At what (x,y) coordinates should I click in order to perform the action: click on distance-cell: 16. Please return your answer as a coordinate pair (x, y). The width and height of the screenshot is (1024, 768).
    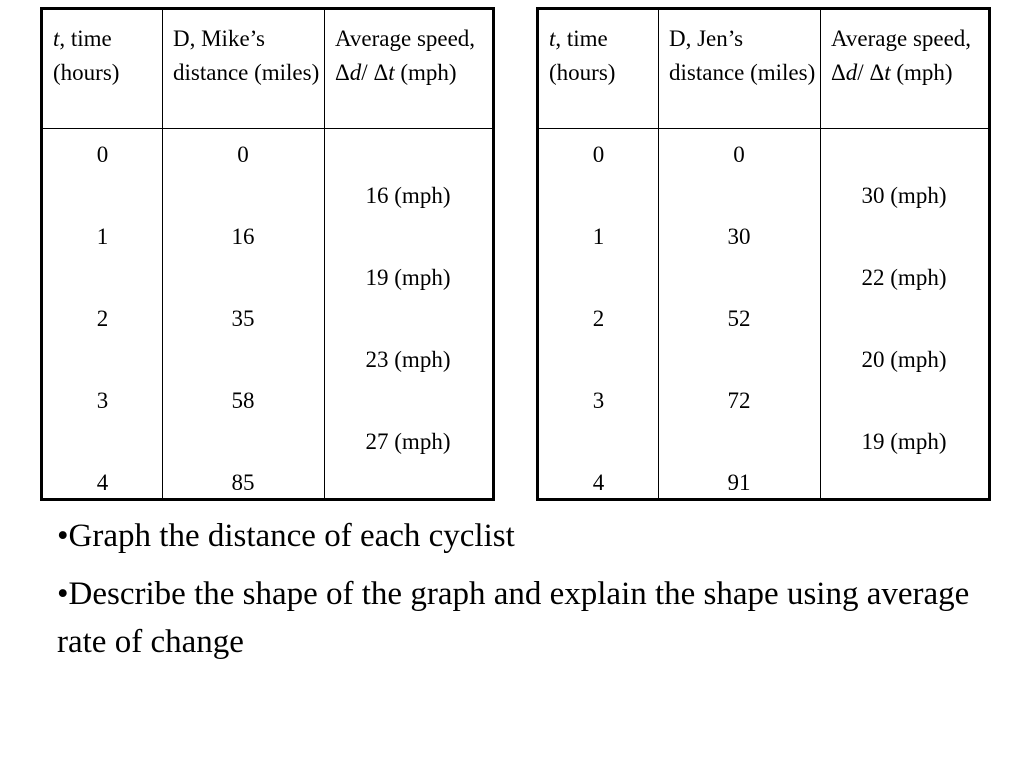
    Looking at the image, I should click on (243, 236).